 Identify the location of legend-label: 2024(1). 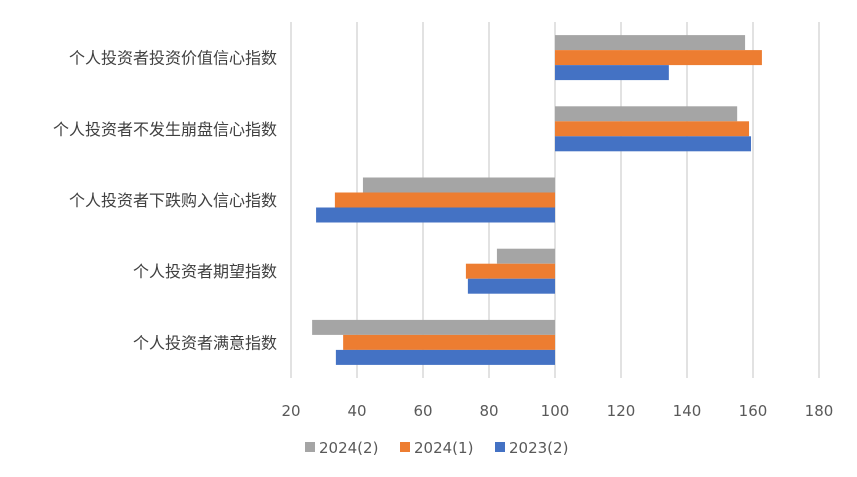
(443, 448).